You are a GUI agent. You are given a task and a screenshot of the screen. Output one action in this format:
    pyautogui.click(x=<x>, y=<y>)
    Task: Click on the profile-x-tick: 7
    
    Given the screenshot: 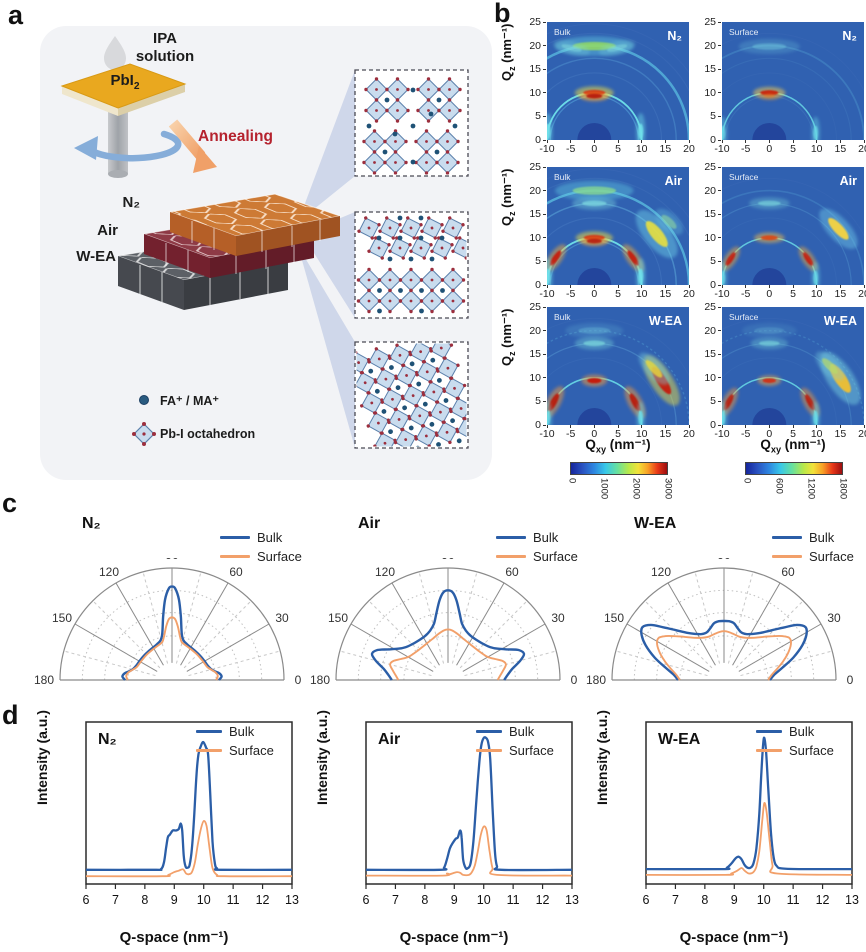 What is the action you would take?
    pyautogui.click(x=115, y=900)
    